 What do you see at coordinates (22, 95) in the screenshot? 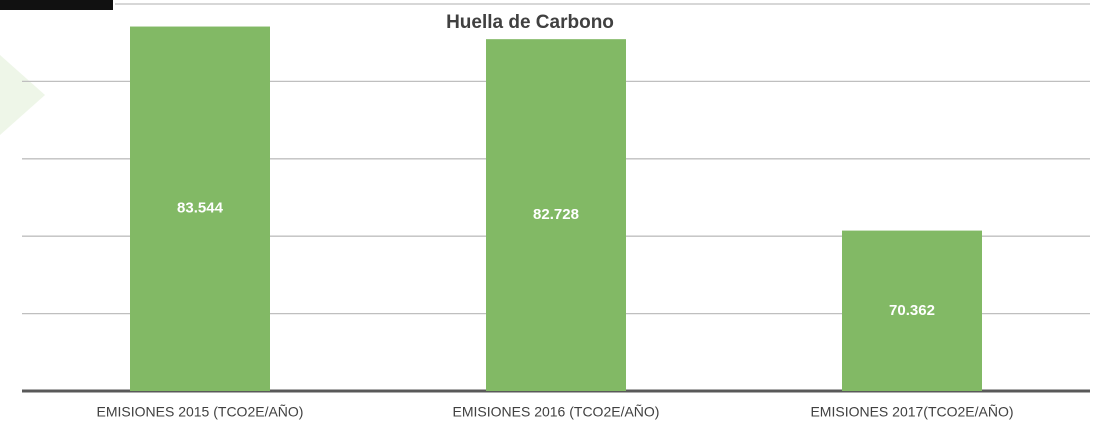
I see `decoration` at bounding box center [22, 95].